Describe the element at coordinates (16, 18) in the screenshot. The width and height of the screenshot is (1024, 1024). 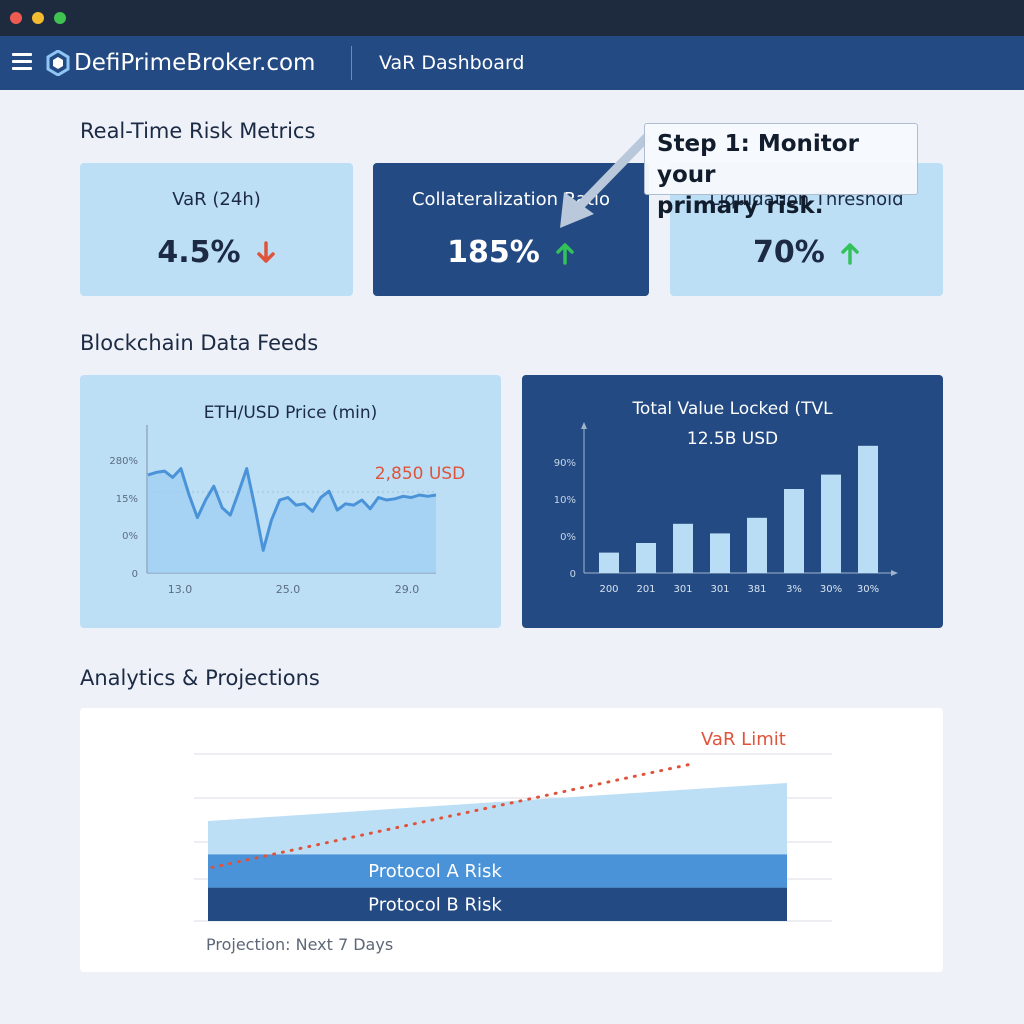
I see `close-window-button` at that location.